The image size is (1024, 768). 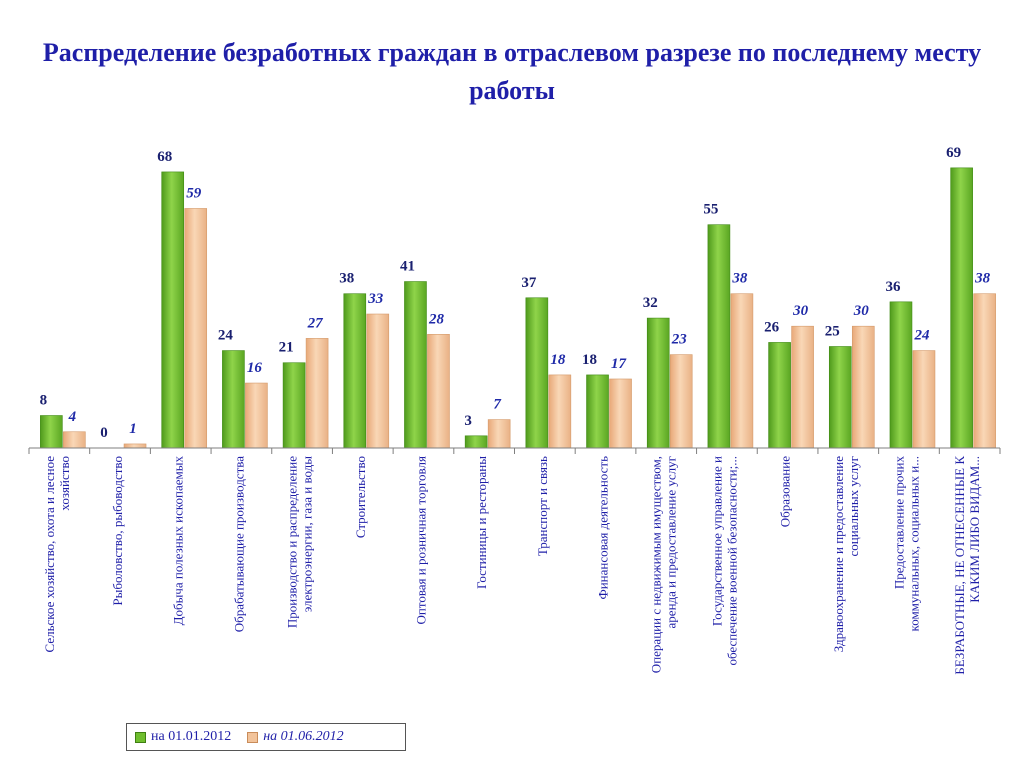 What do you see at coordinates (133, 429) in the screenshot?
I see `data-label-series-b: 1` at bounding box center [133, 429].